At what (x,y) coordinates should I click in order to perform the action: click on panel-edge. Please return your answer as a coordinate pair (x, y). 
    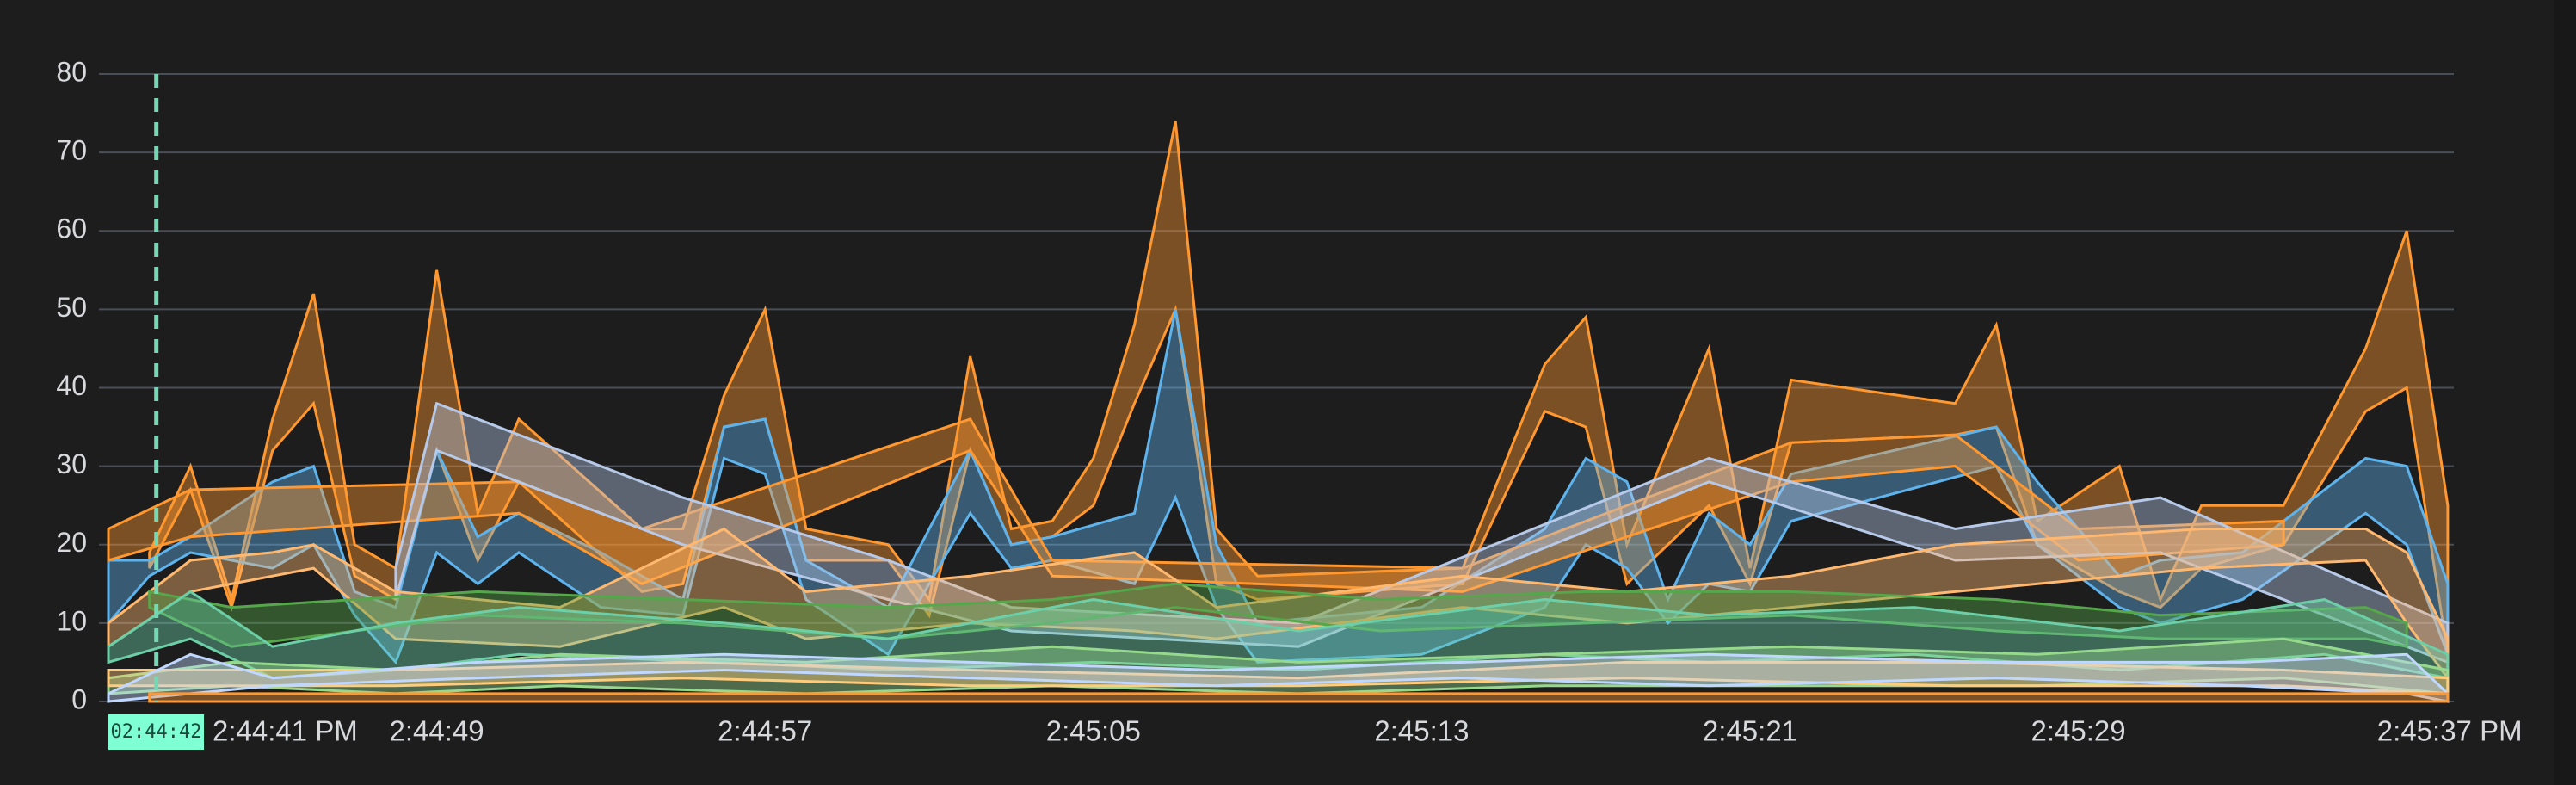
    Looking at the image, I should click on (2565, 392).